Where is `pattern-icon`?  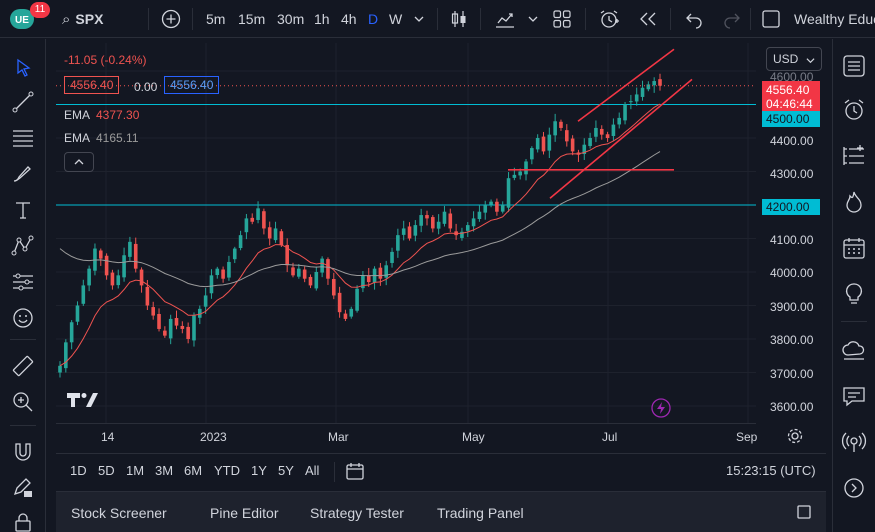 pattern-icon is located at coordinates (23, 246).